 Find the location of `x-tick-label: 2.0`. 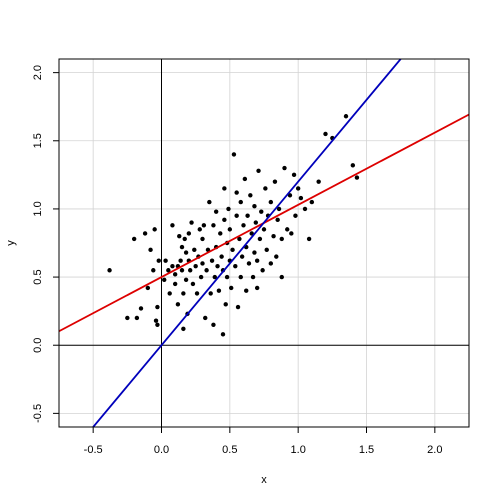

x-tick-label: 2.0 is located at coordinates (434, 450).